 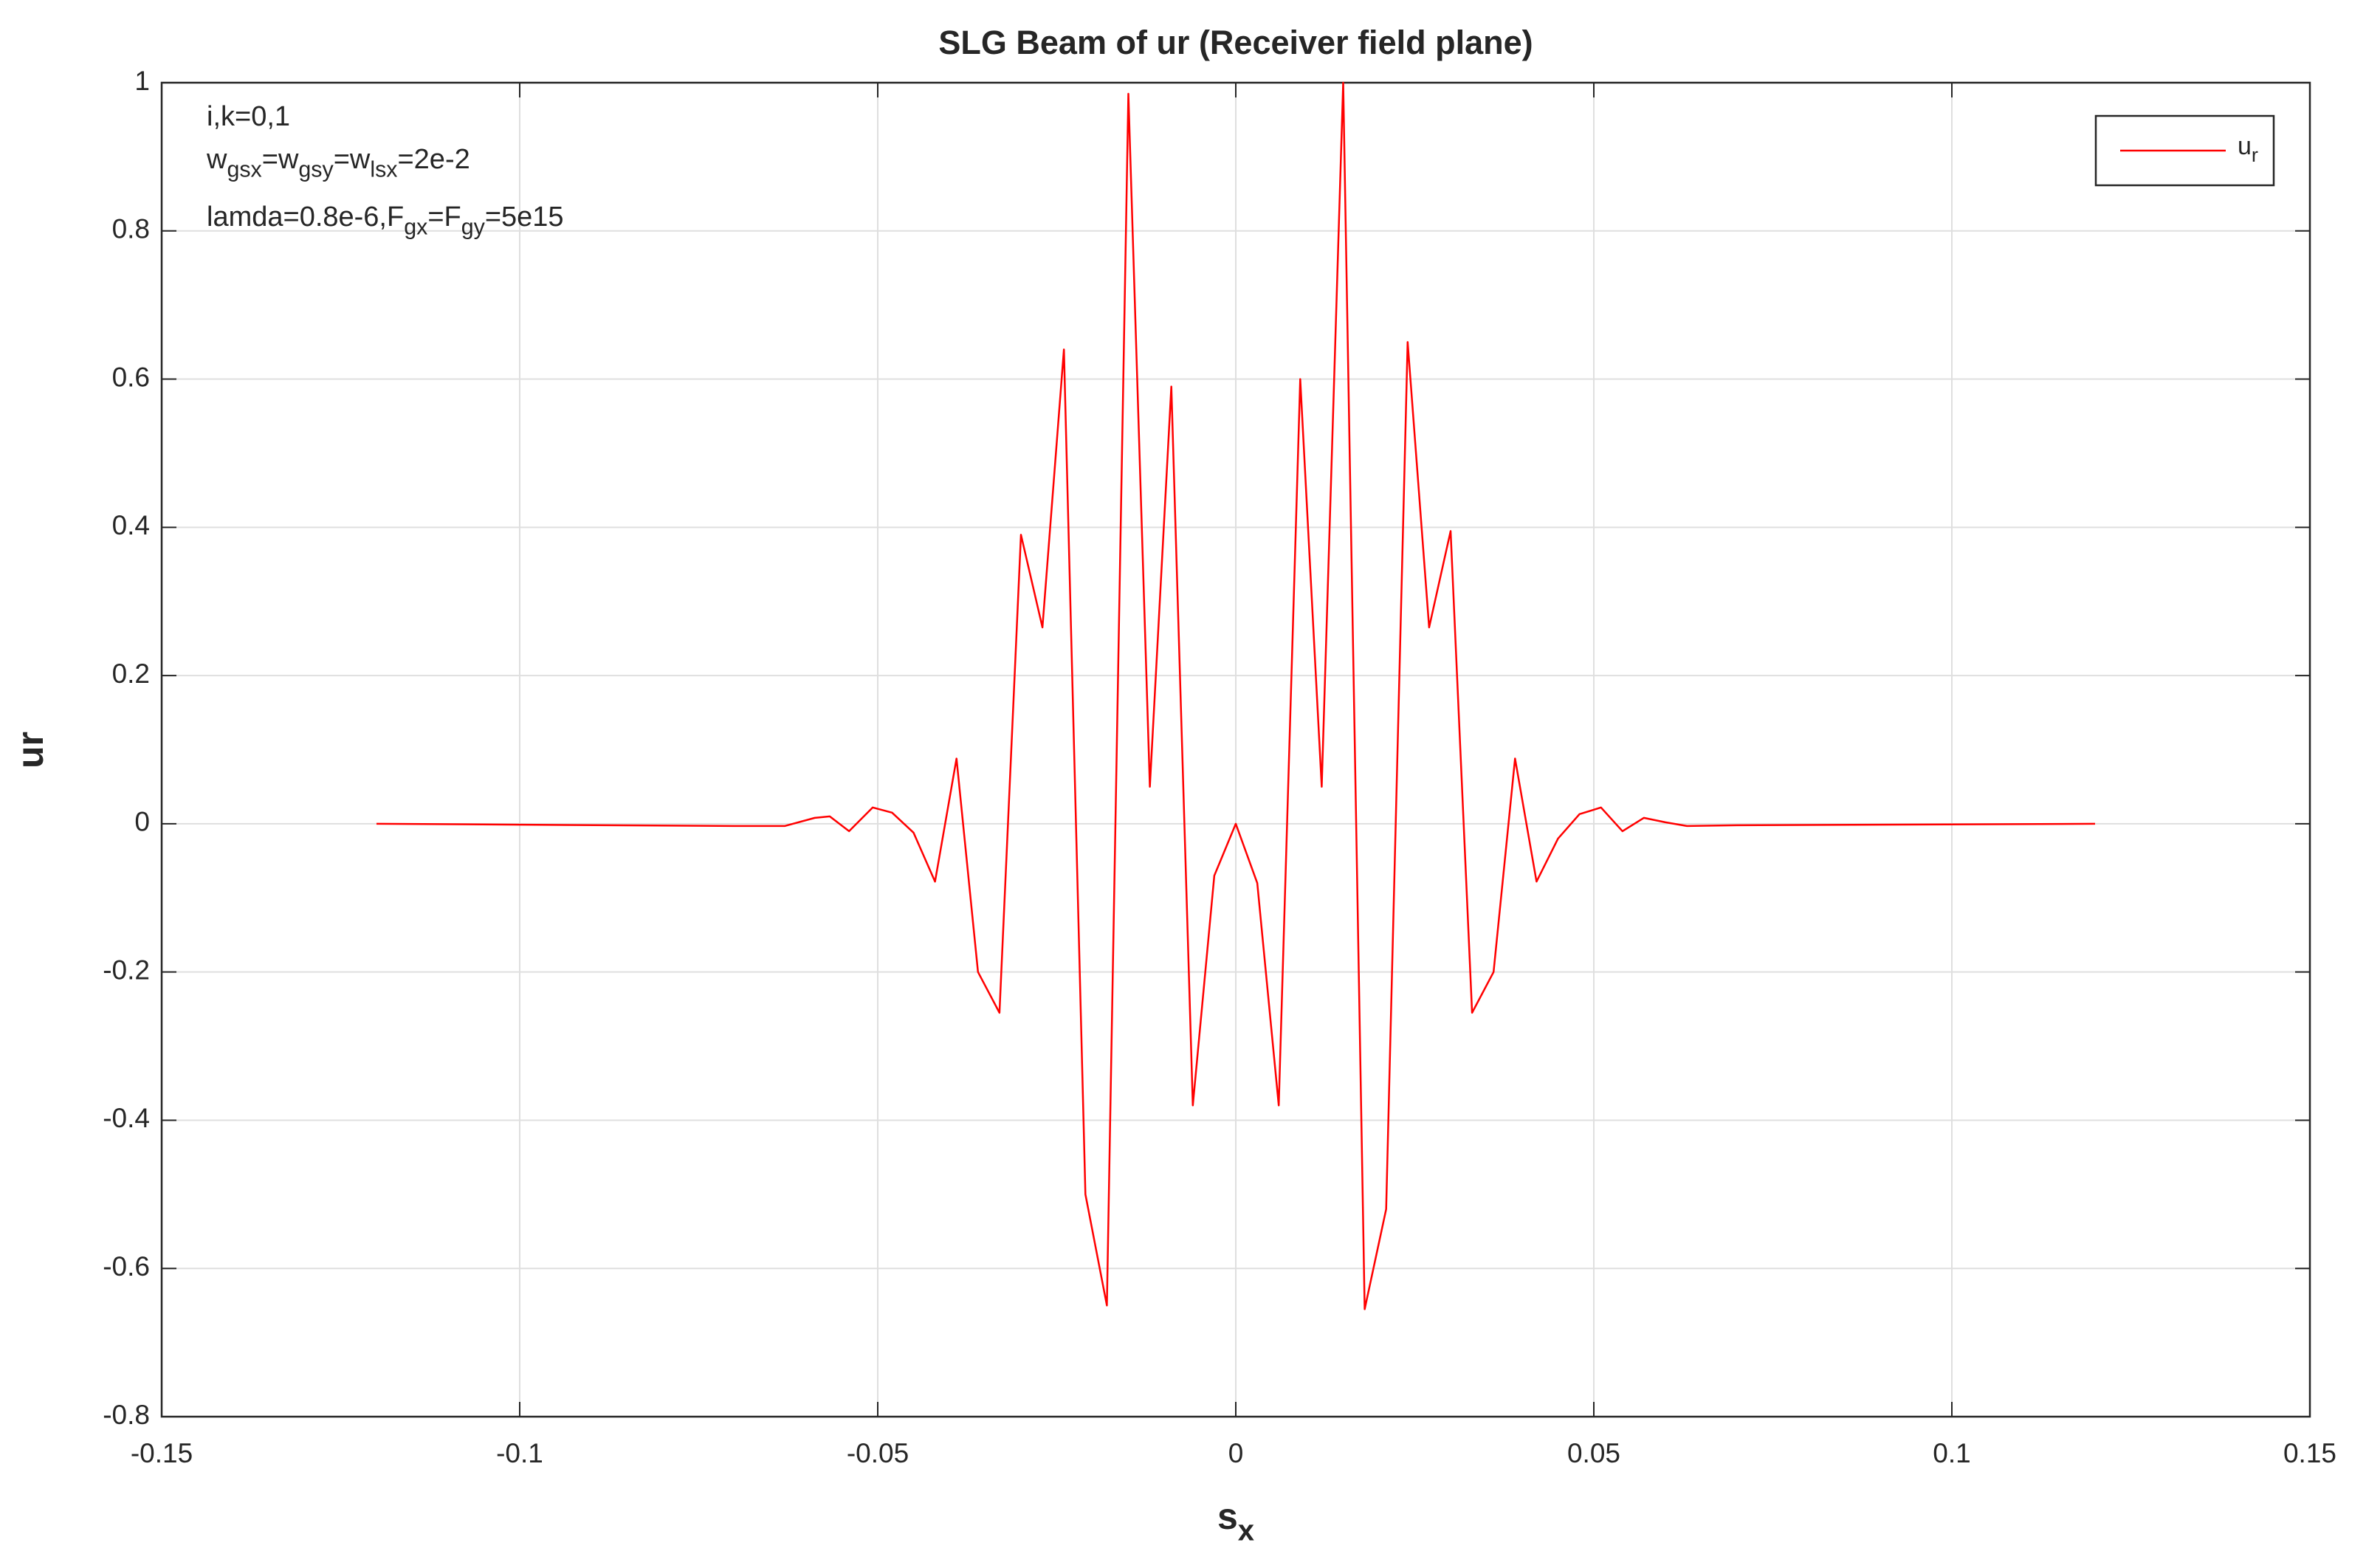 I want to click on y-tick-label: -0.2, so click(x=126, y=970).